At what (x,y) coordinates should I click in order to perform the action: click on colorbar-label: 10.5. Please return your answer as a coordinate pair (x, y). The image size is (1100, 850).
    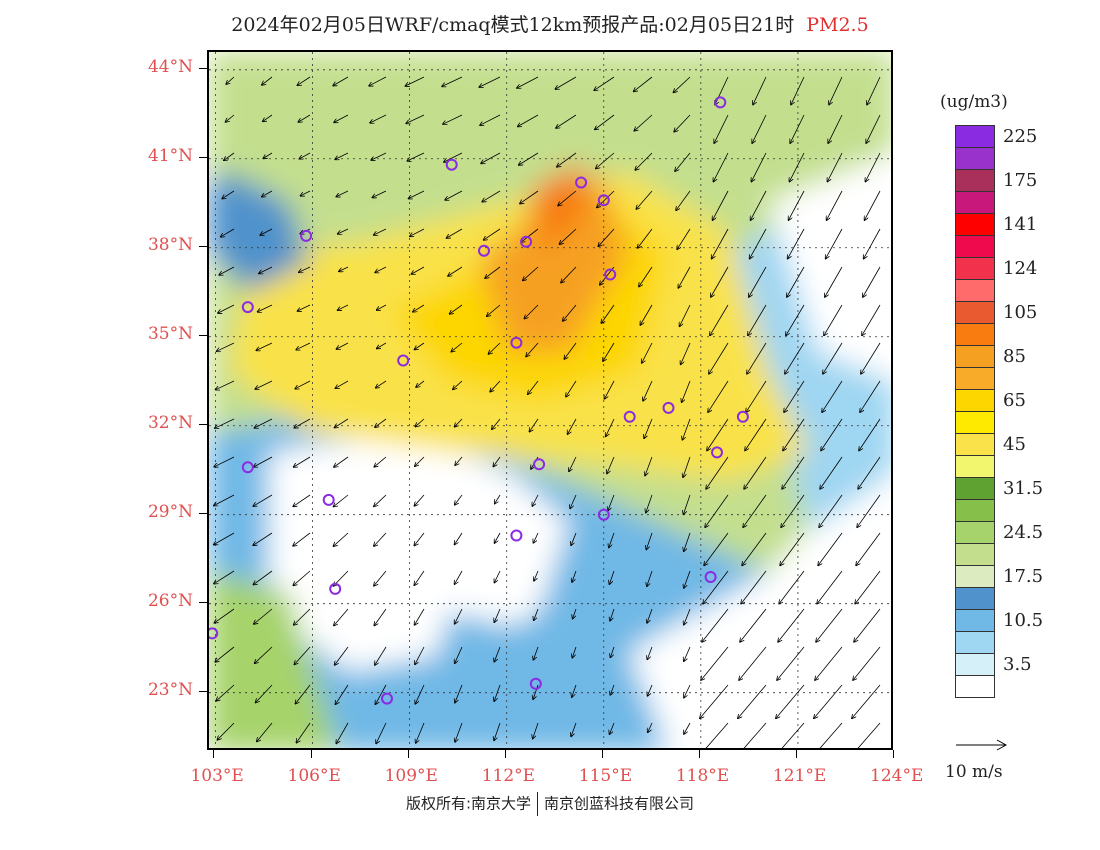
    Looking at the image, I should click on (1023, 620).